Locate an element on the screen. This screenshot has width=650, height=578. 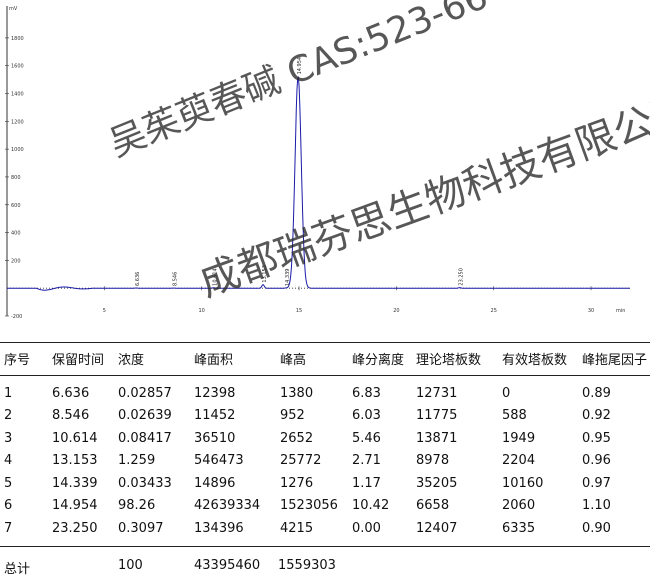
cell-effective-plates: 2204 is located at coordinates (519, 461).